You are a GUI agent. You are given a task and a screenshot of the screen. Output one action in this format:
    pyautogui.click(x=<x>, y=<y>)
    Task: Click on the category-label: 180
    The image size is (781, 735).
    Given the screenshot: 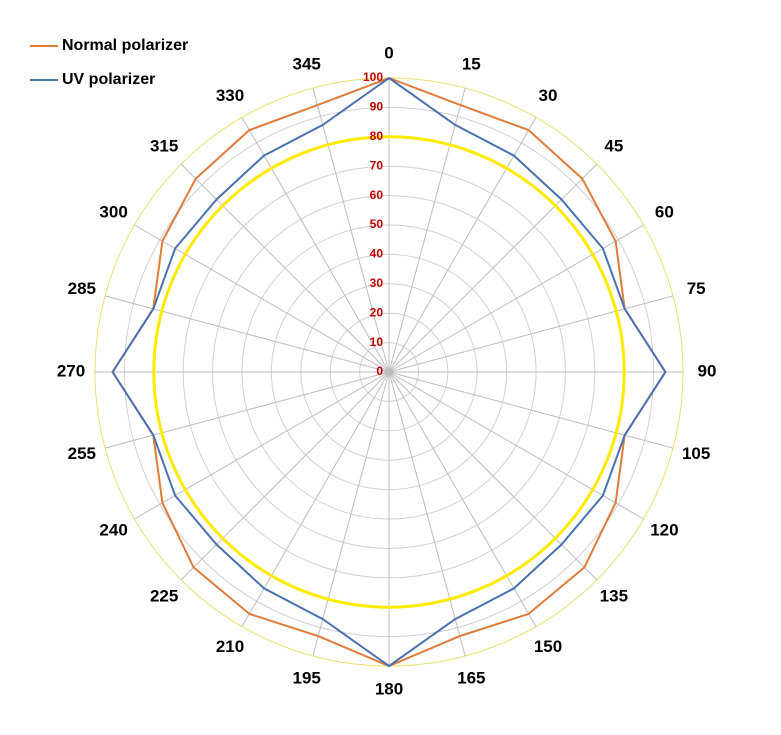 What is the action you would take?
    pyautogui.click(x=389, y=688)
    